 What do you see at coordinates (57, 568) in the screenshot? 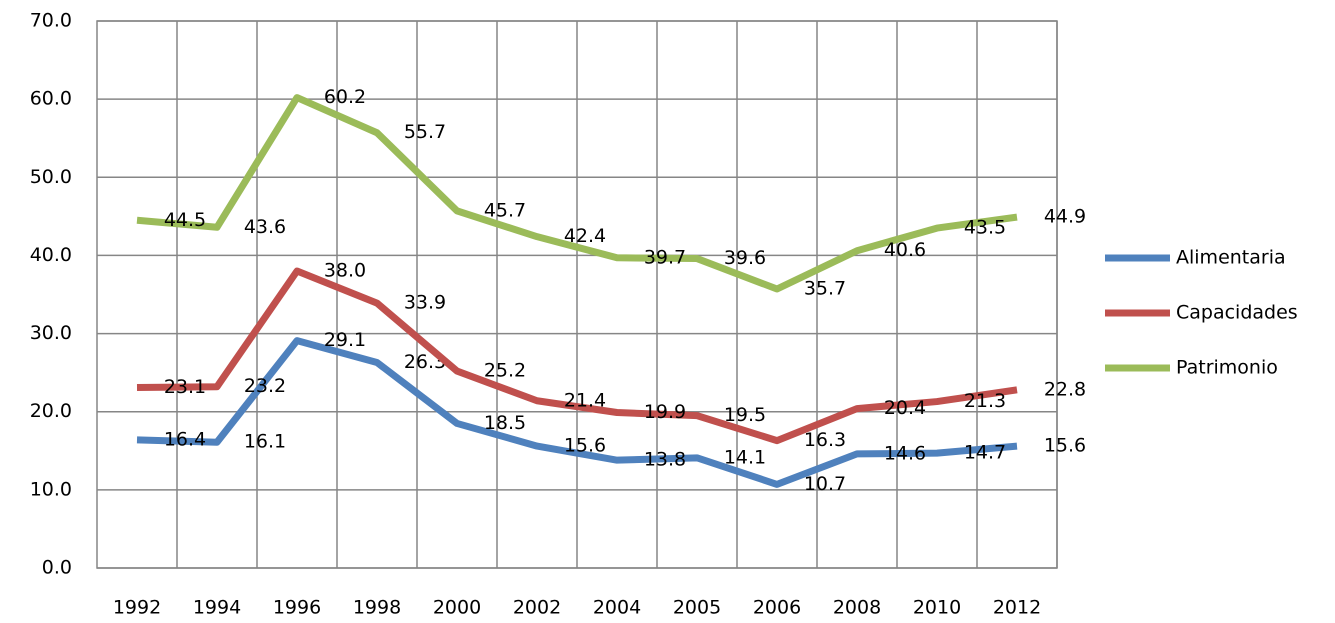
I see `y-tick-label: 0.0` at bounding box center [57, 568].